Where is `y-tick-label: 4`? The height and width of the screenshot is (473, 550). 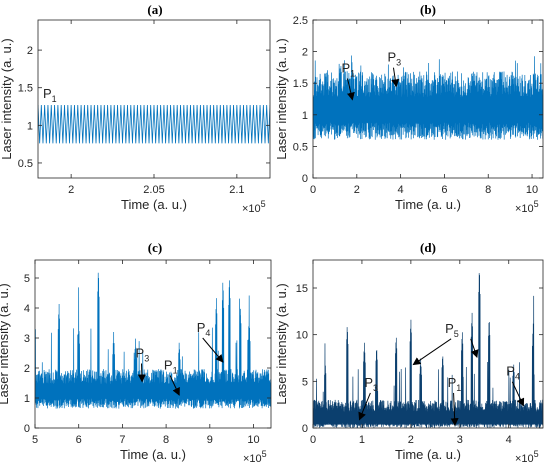 y-tick-label: 4 is located at coordinates (27, 309).